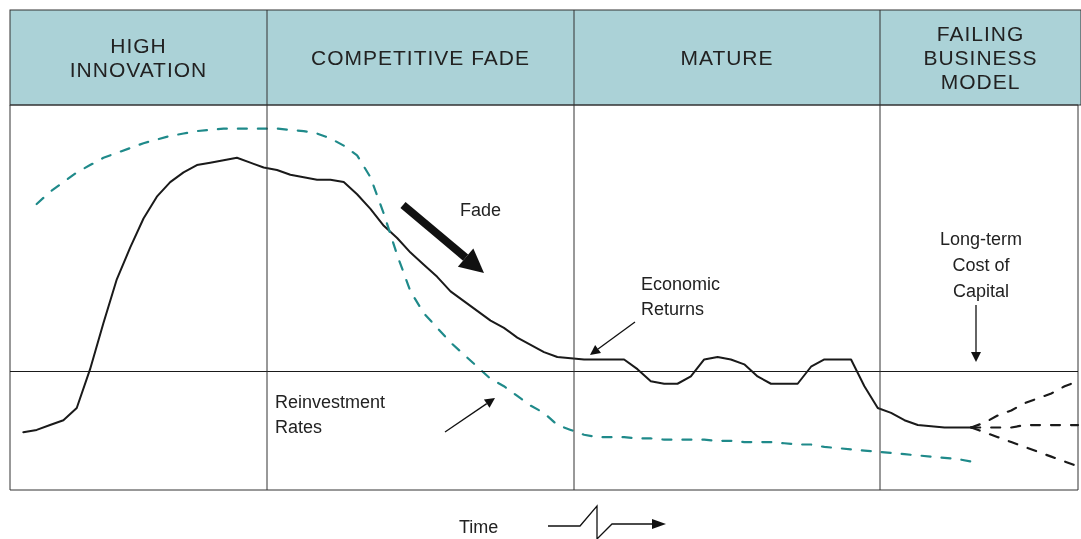  Describe the element at coordinates (481, 210) in the screenshot. I see `annotation: Fade` at that location.